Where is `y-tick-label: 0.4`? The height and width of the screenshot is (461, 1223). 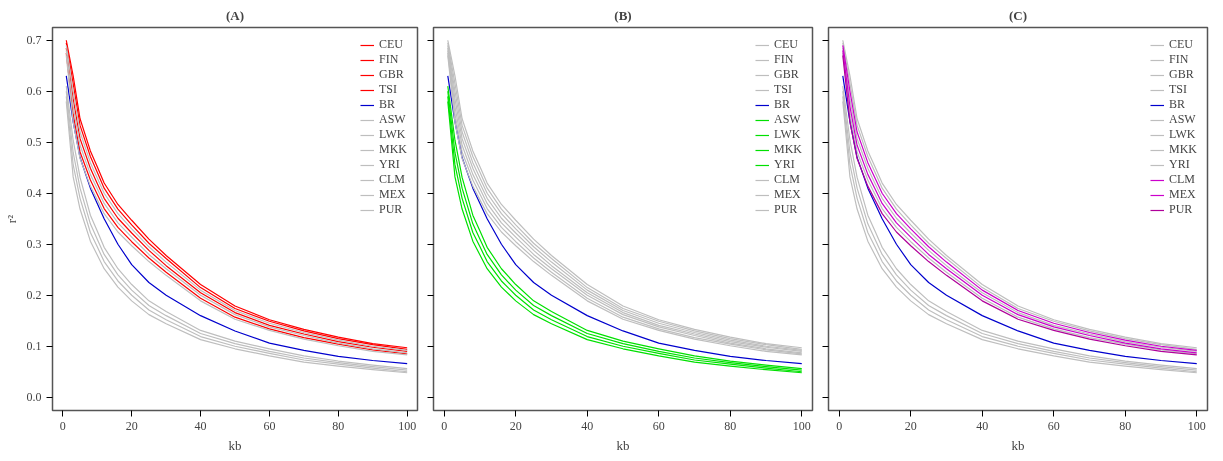
y-tick-label: 0.4 is located at coordinates (34, 193).